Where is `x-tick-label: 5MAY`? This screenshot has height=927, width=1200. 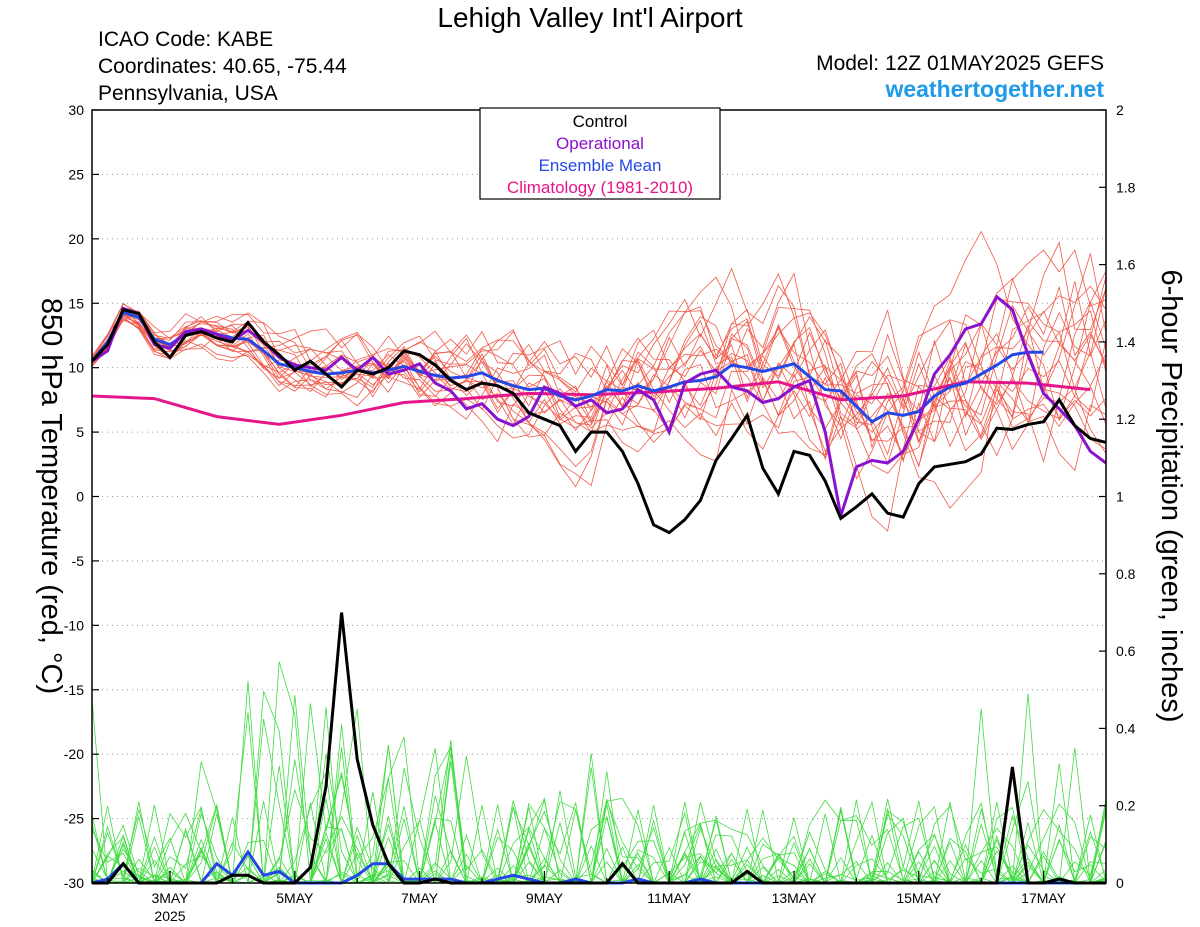 x-tick-label: 5MAY is located at coordinates (295, 898).